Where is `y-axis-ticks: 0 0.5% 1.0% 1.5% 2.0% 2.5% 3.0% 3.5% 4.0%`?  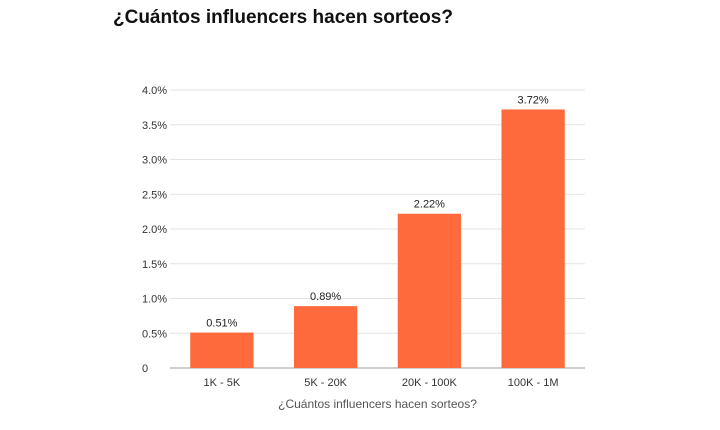
y-axis-ticks: 0 0.5% 1.0% 1.5% 2.0% 2.5% 3.0% 3.5% 4.0% is located at coordinates (154, 230).